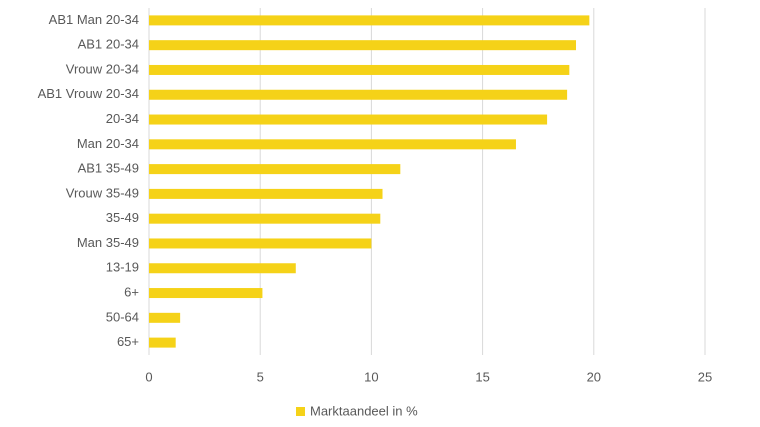 The height and width of the screenshot is (427, 760). Describe the element at coordinates (102, 68) in the screenshot. I see `y-tick-label: Vrouw 20-34` at that location.